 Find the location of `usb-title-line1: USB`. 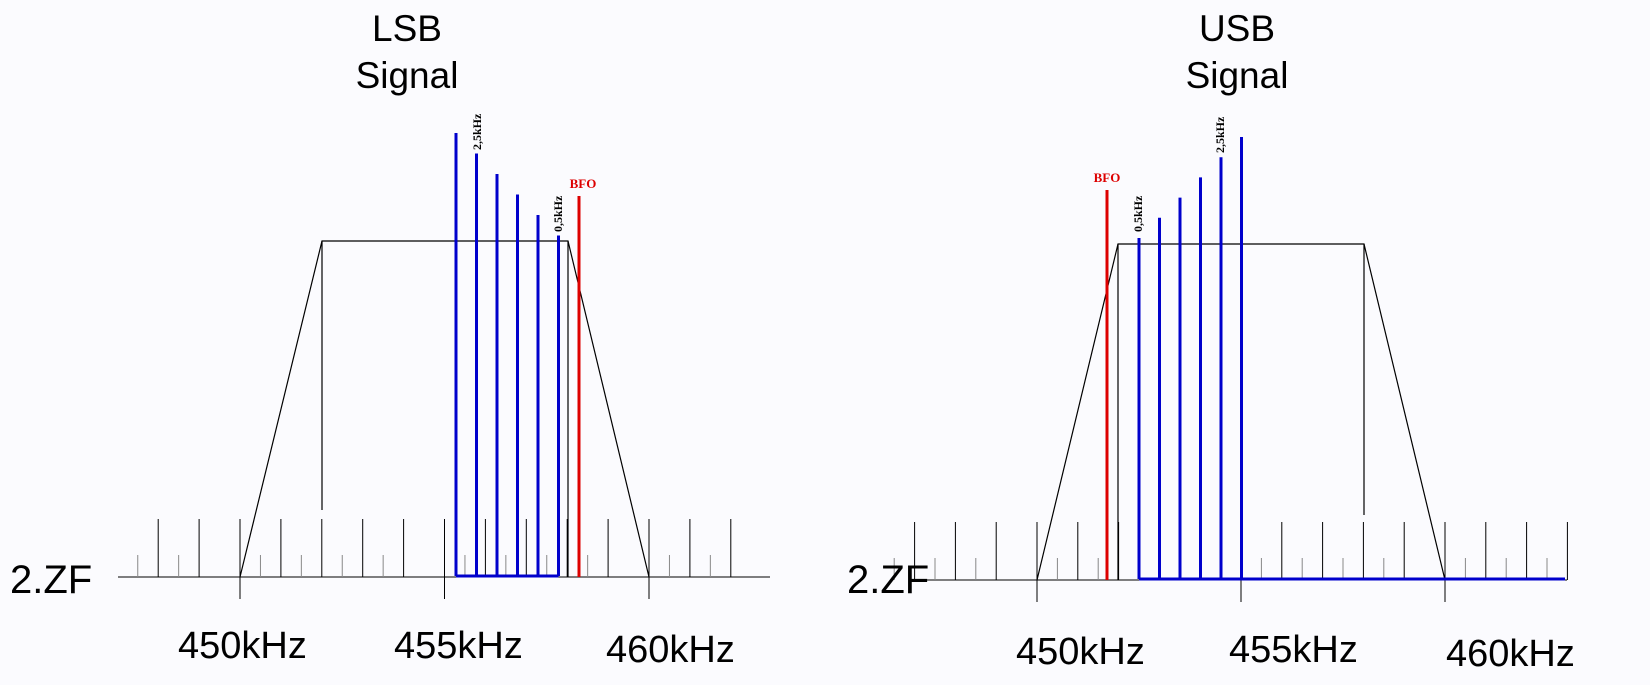

usb-title-line1: USB is located at coordinates (1237, 28).